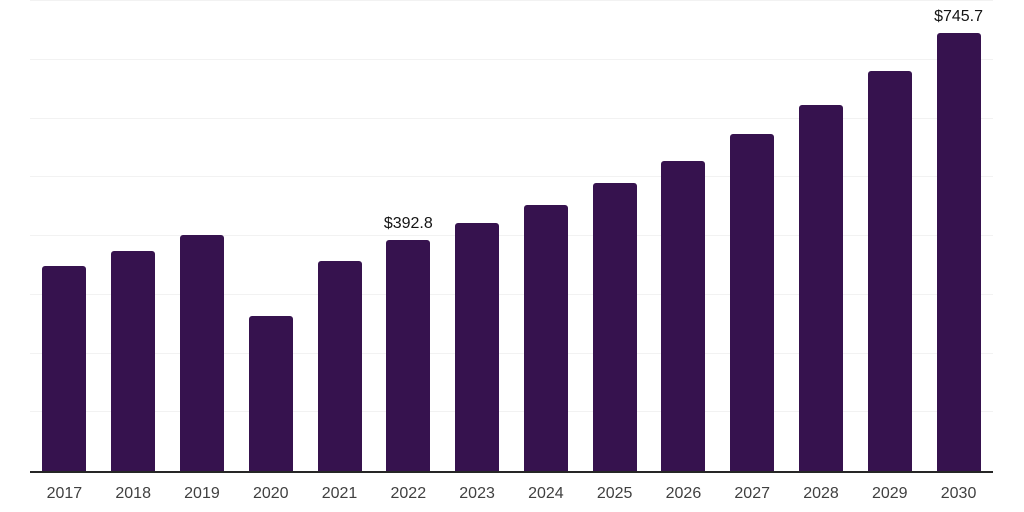 The height and width of the screenshot is (512, 1024). What do you see at coordinates (64, 368) in the screenshot?
I see `bar-2017` at bounding box center [64, 368].